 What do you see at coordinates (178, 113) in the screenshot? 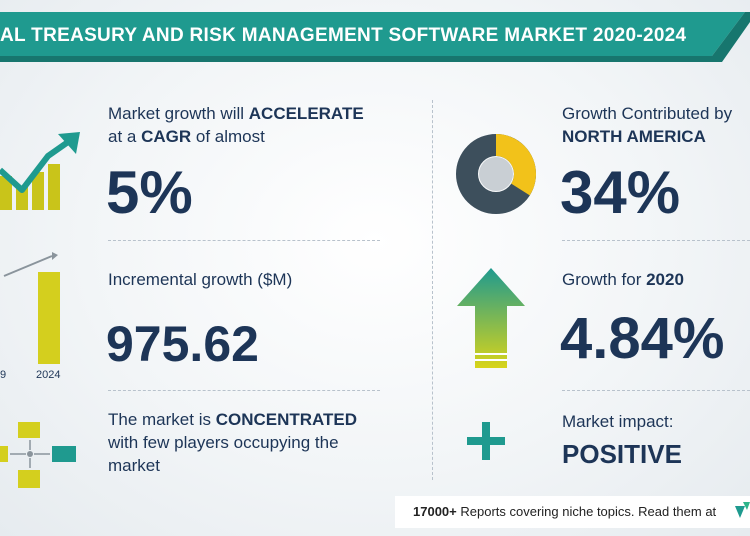
I see `cagr-text-1: Market growth will` at bounding box center [178, 113].